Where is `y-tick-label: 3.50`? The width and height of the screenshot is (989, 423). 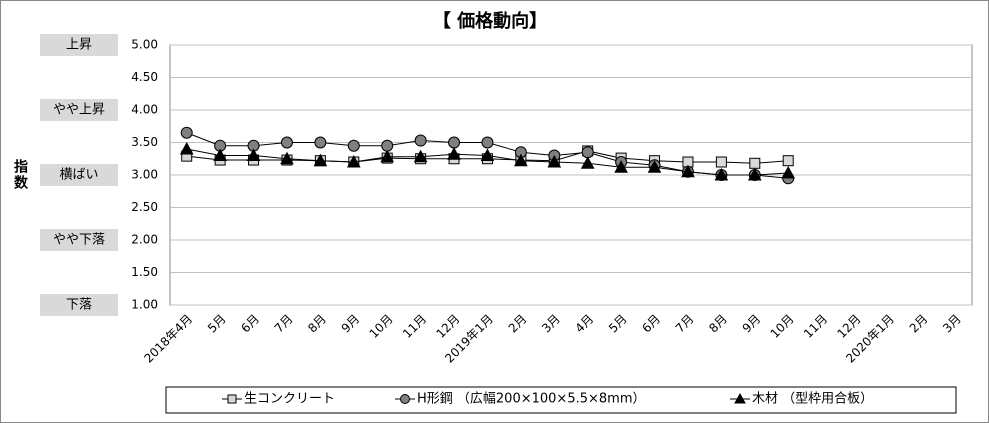 y-tick-label: 3.50 is located at coordinates (144, 142).